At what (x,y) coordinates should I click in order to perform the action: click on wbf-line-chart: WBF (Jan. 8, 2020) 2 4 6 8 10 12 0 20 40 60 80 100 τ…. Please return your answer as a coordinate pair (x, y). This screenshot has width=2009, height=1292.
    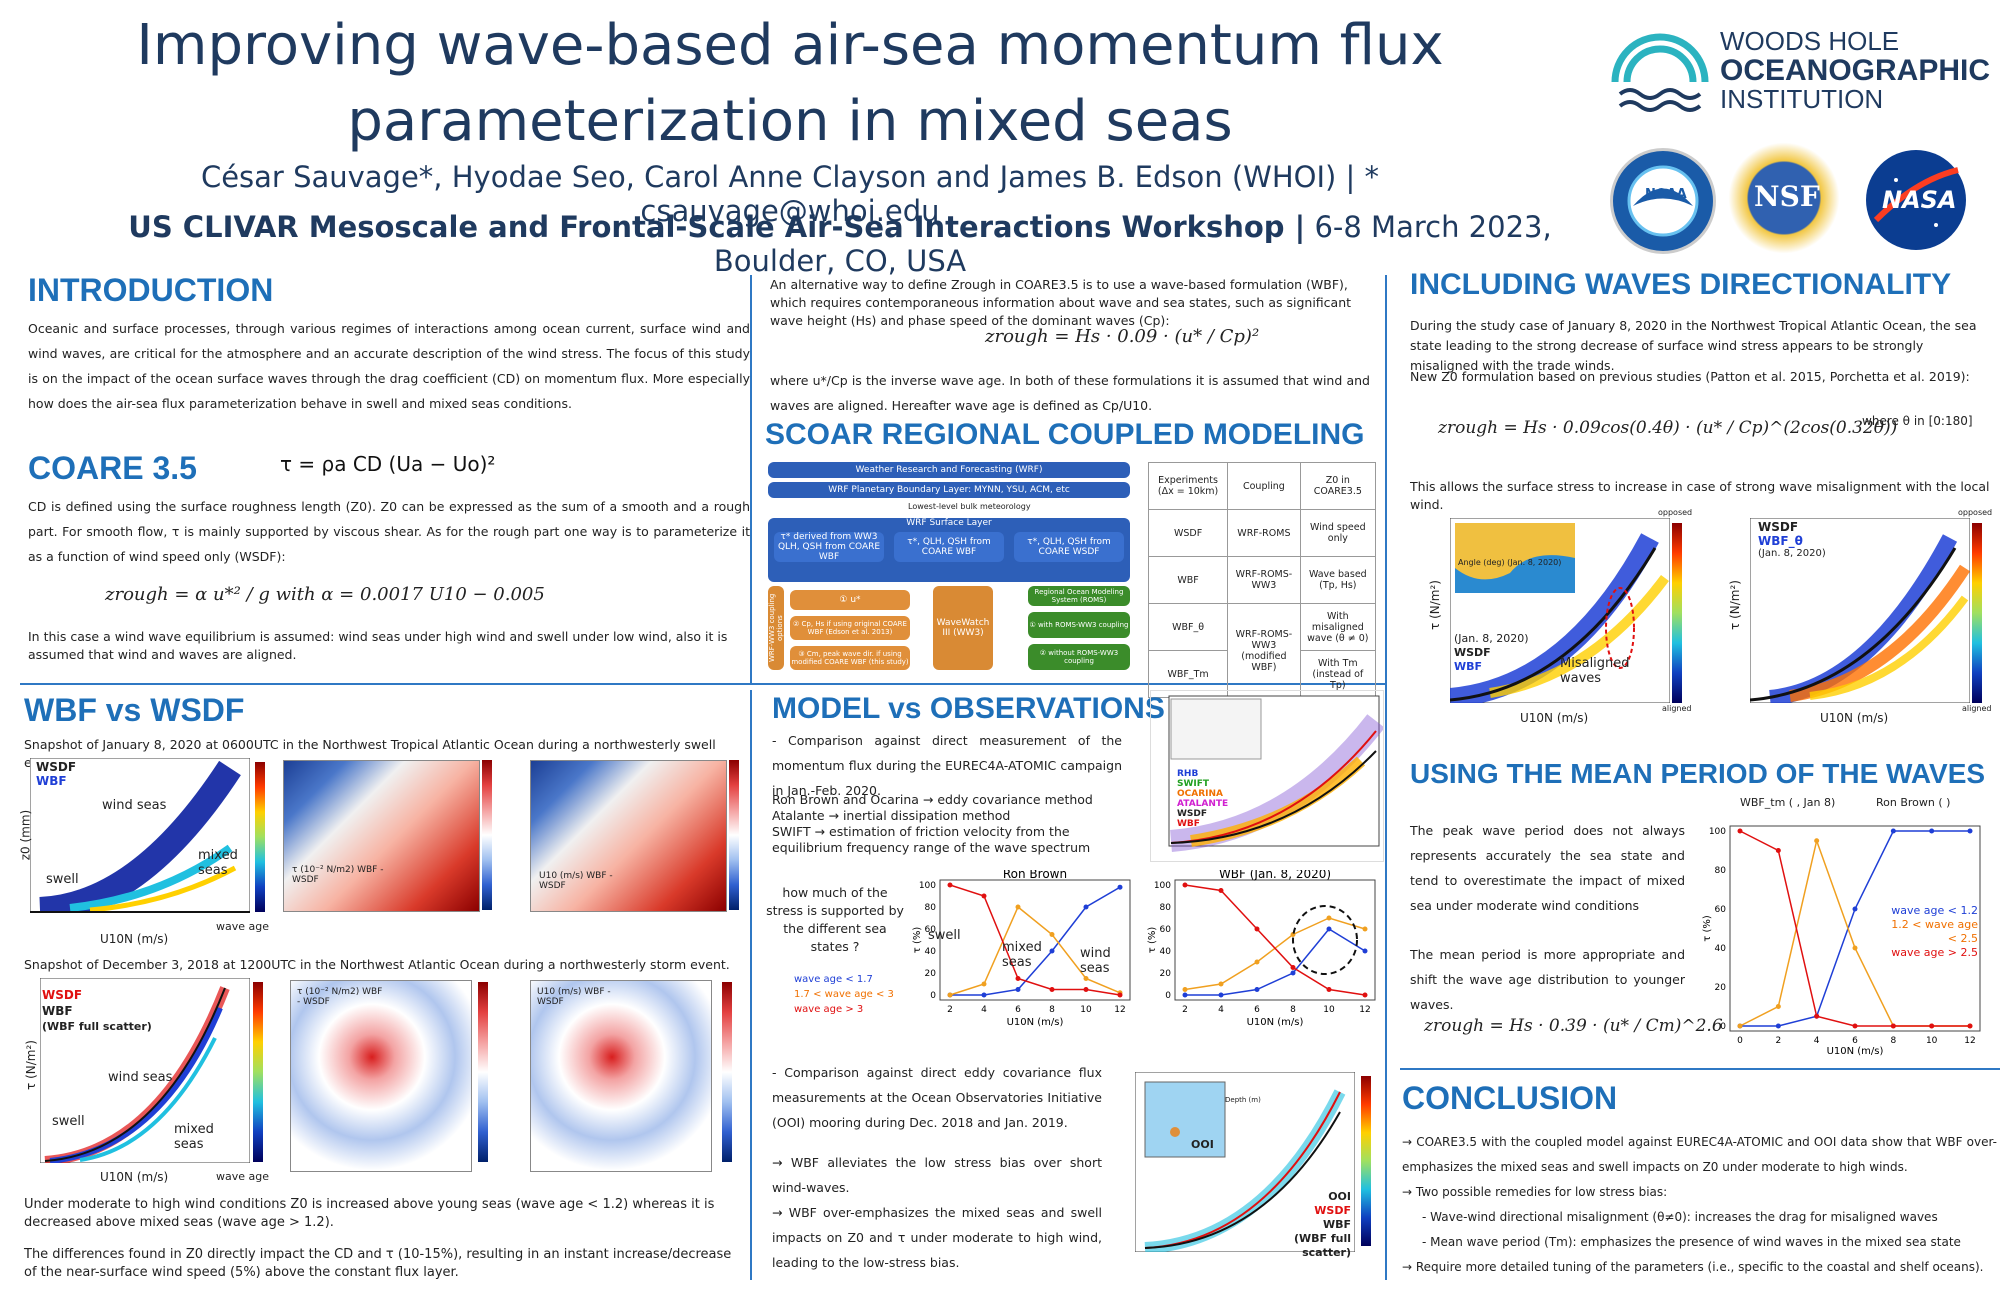
    Looking at the image, I should click on (1261, 949).